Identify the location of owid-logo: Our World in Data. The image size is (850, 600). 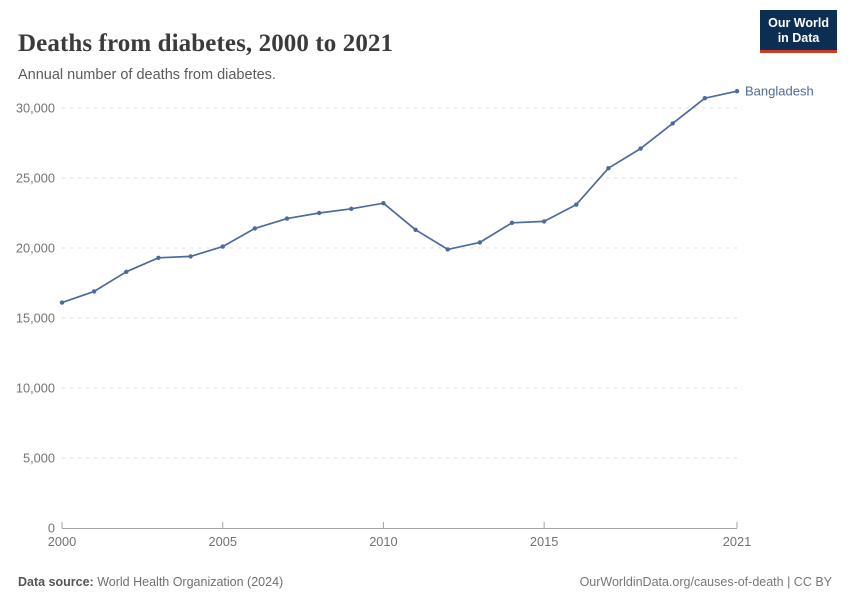
(798, 31).